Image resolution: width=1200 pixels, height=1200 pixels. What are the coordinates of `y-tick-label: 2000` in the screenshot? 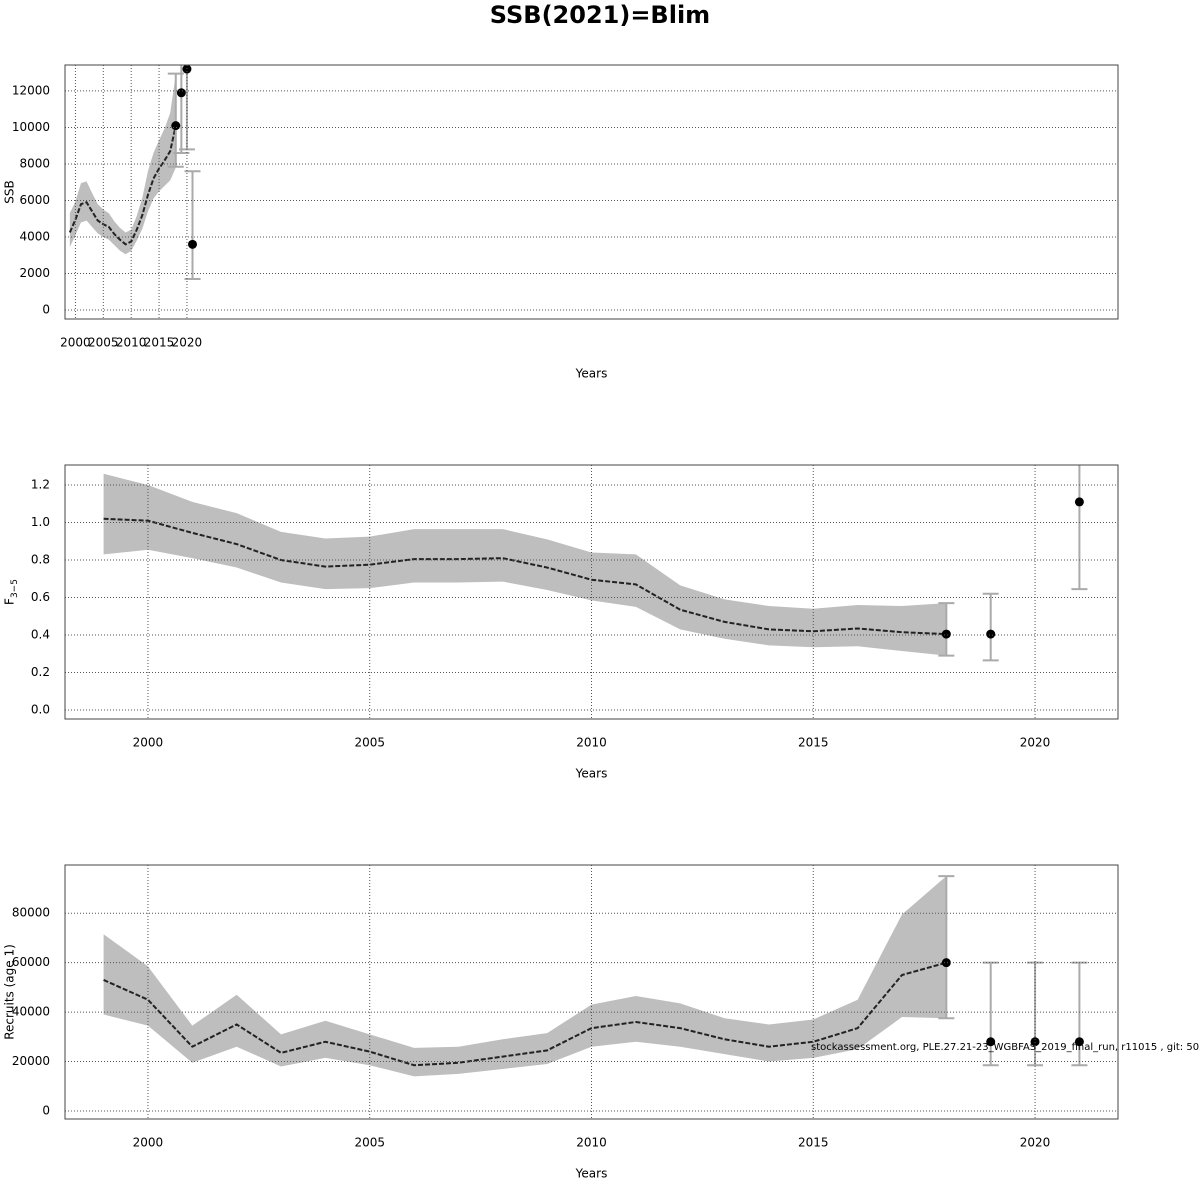 It's located at (34, 273).